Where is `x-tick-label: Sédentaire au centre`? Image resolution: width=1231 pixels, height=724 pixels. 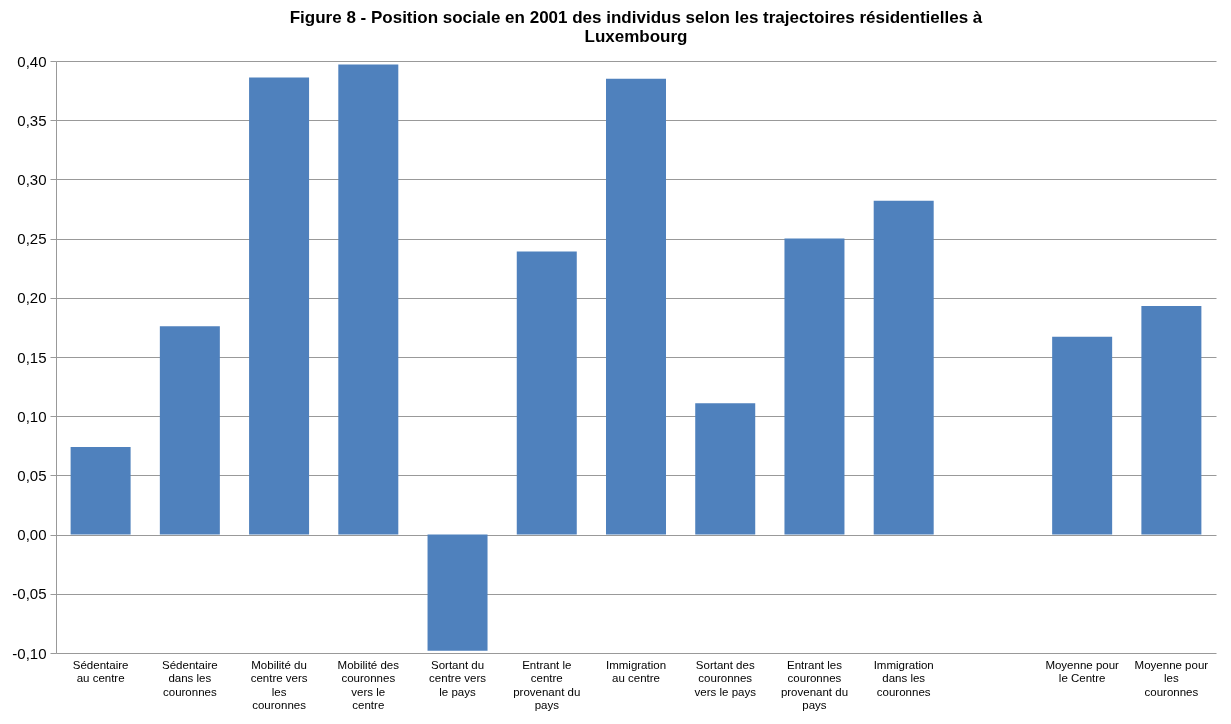 x-tick-label: Sédentaire au centre is located at coordinates (100, 671).